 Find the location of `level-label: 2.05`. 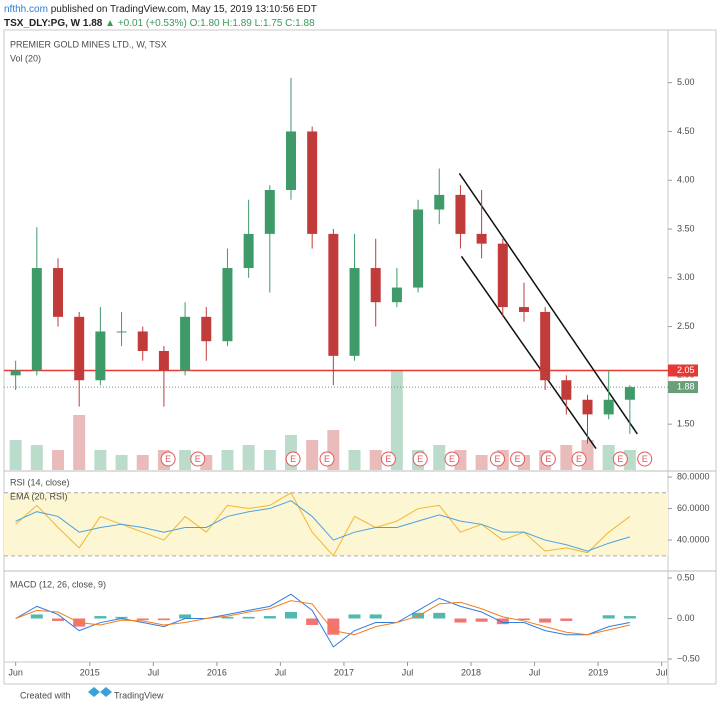

level-label: 2.05 is located at coordinates (686, 370).